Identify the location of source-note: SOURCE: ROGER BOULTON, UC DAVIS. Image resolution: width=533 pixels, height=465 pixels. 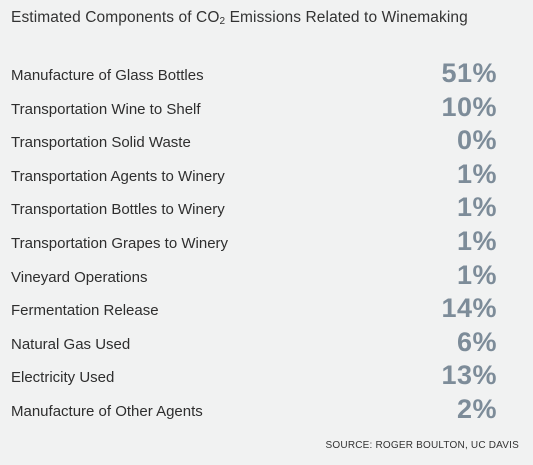
(422, 445).